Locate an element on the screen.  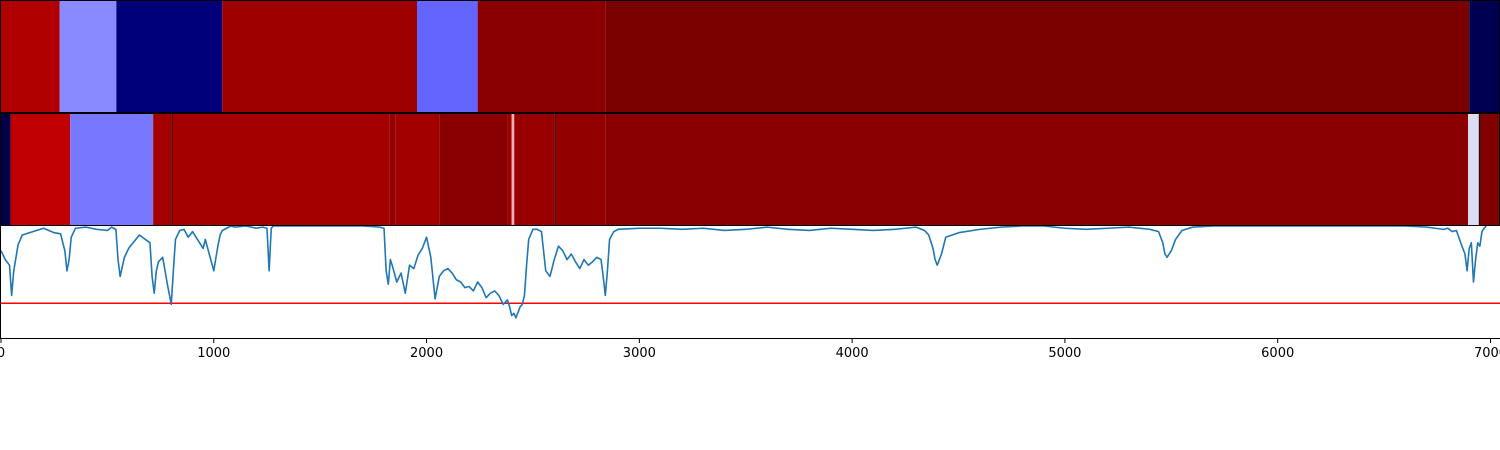
x-axis: 0 1000 2000 3000 4000 5000 6000 7000 is located at coordinates (750, 349).